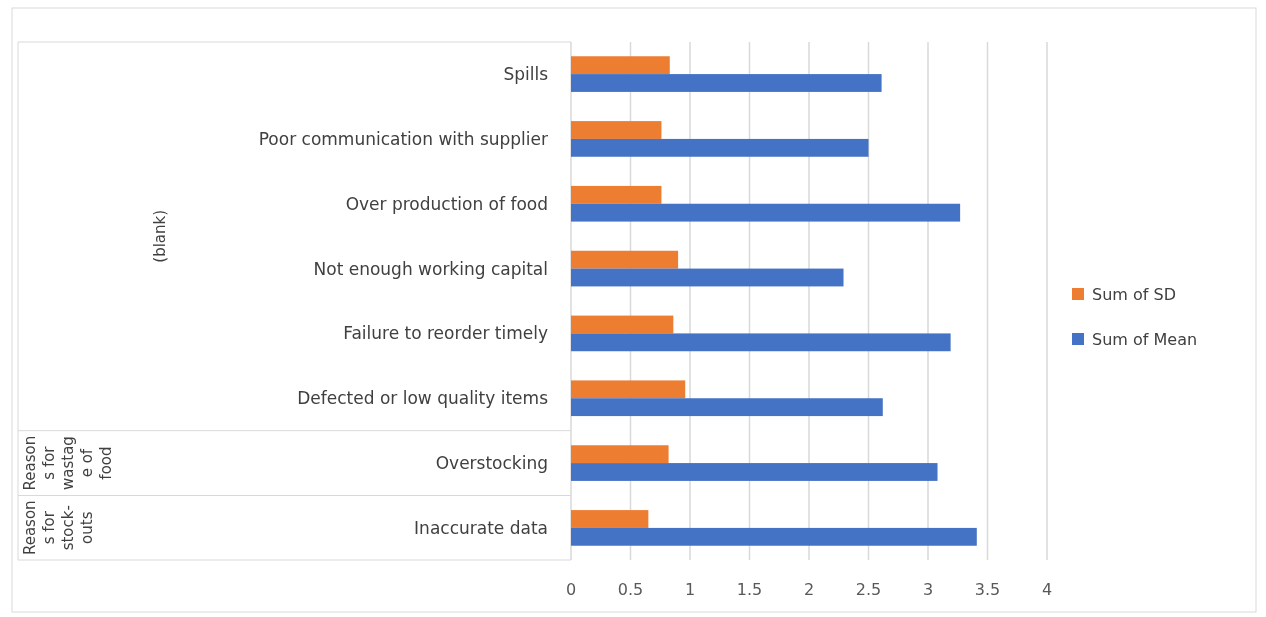  Describe the element at coordinates (1047, 589) in the screenshot. I see `x-tick-label: 4` at that location.